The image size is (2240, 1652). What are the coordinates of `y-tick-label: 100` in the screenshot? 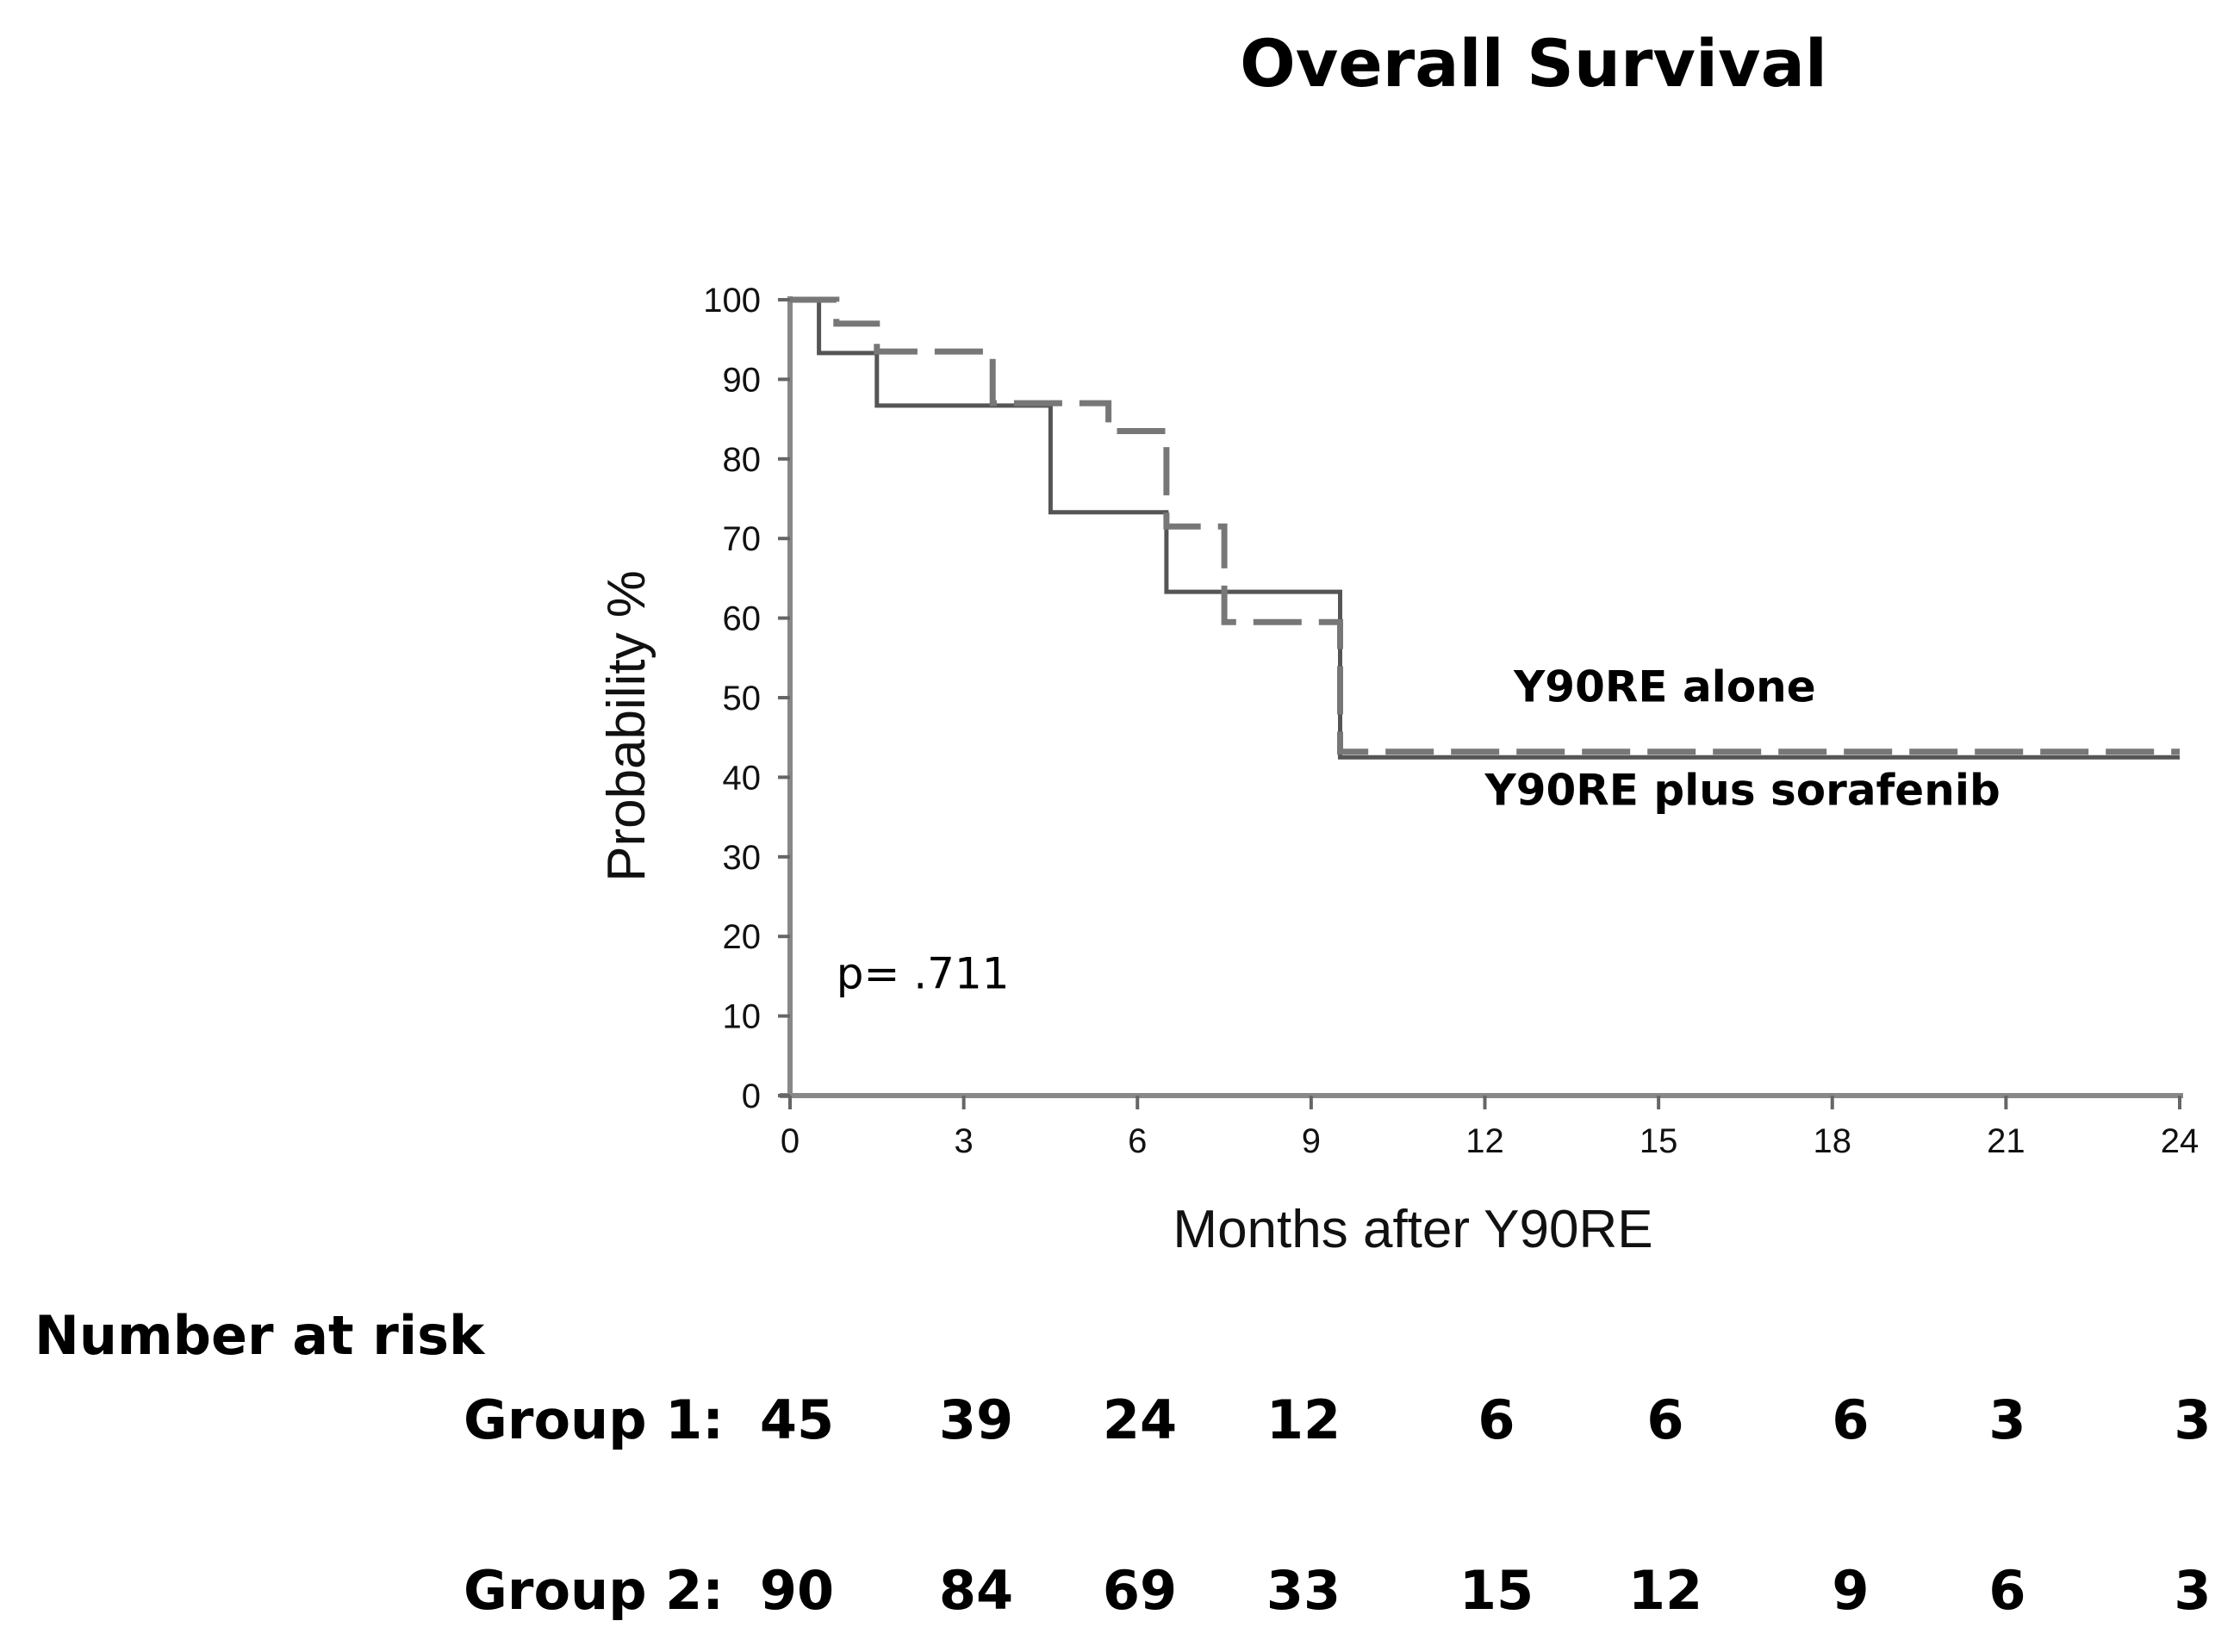 It's located at (732, 301).